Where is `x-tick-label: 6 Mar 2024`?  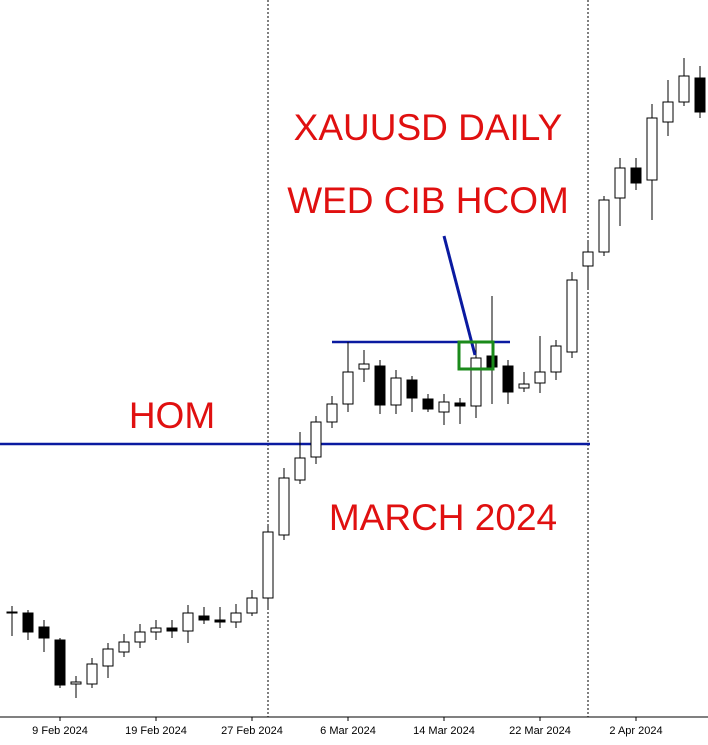 x-tick-label: 6 Mar 2024 is located at coordinates (348, 731).